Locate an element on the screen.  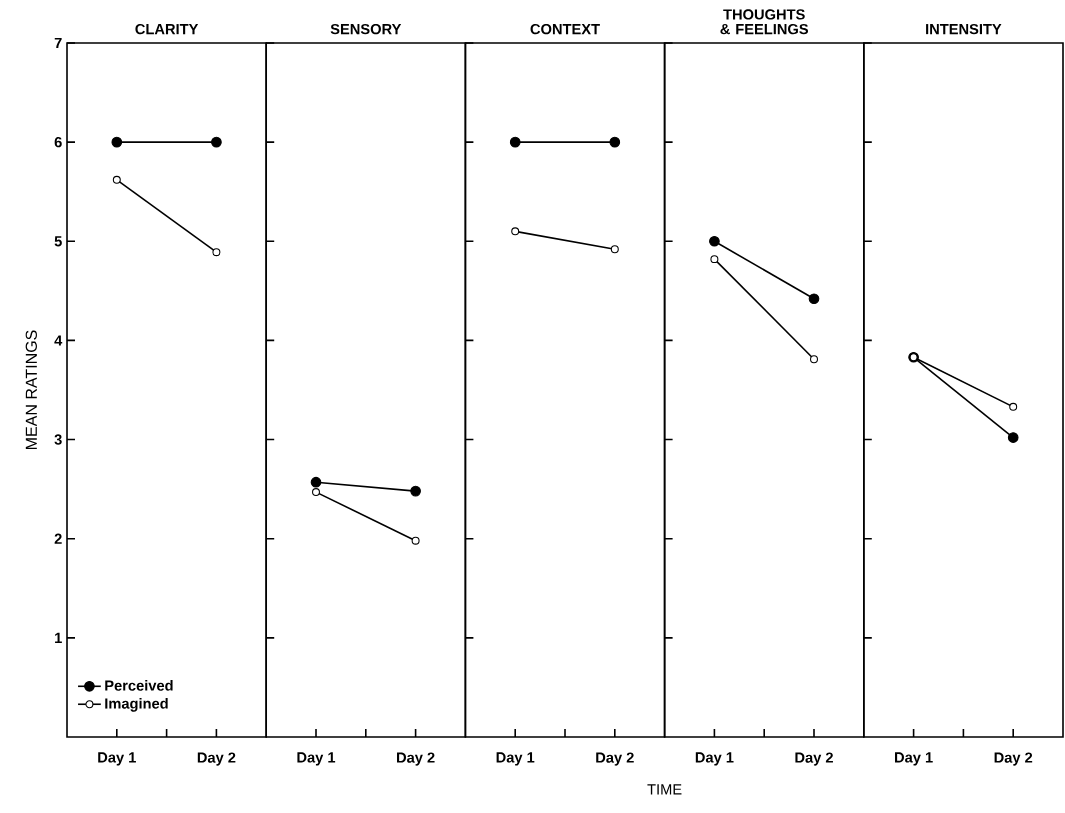
y-tick-label: 4 is located at coordinates (58, 340).